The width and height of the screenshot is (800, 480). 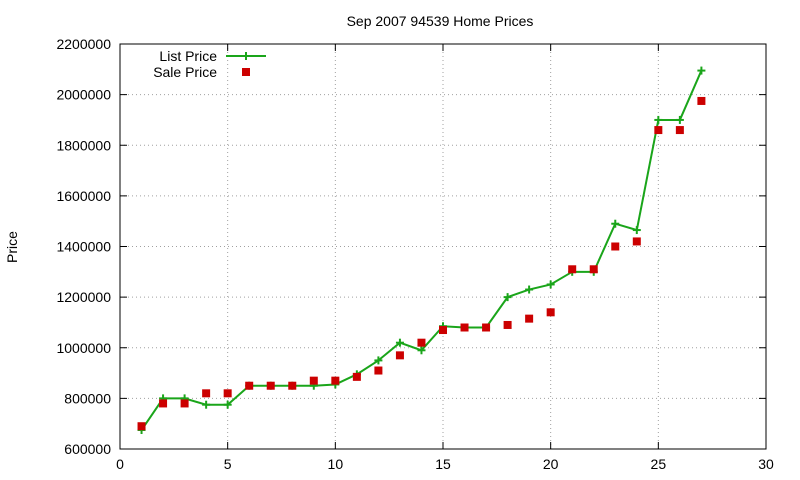 I want to click on legend-plus-marker, so click(x=246, y=56).